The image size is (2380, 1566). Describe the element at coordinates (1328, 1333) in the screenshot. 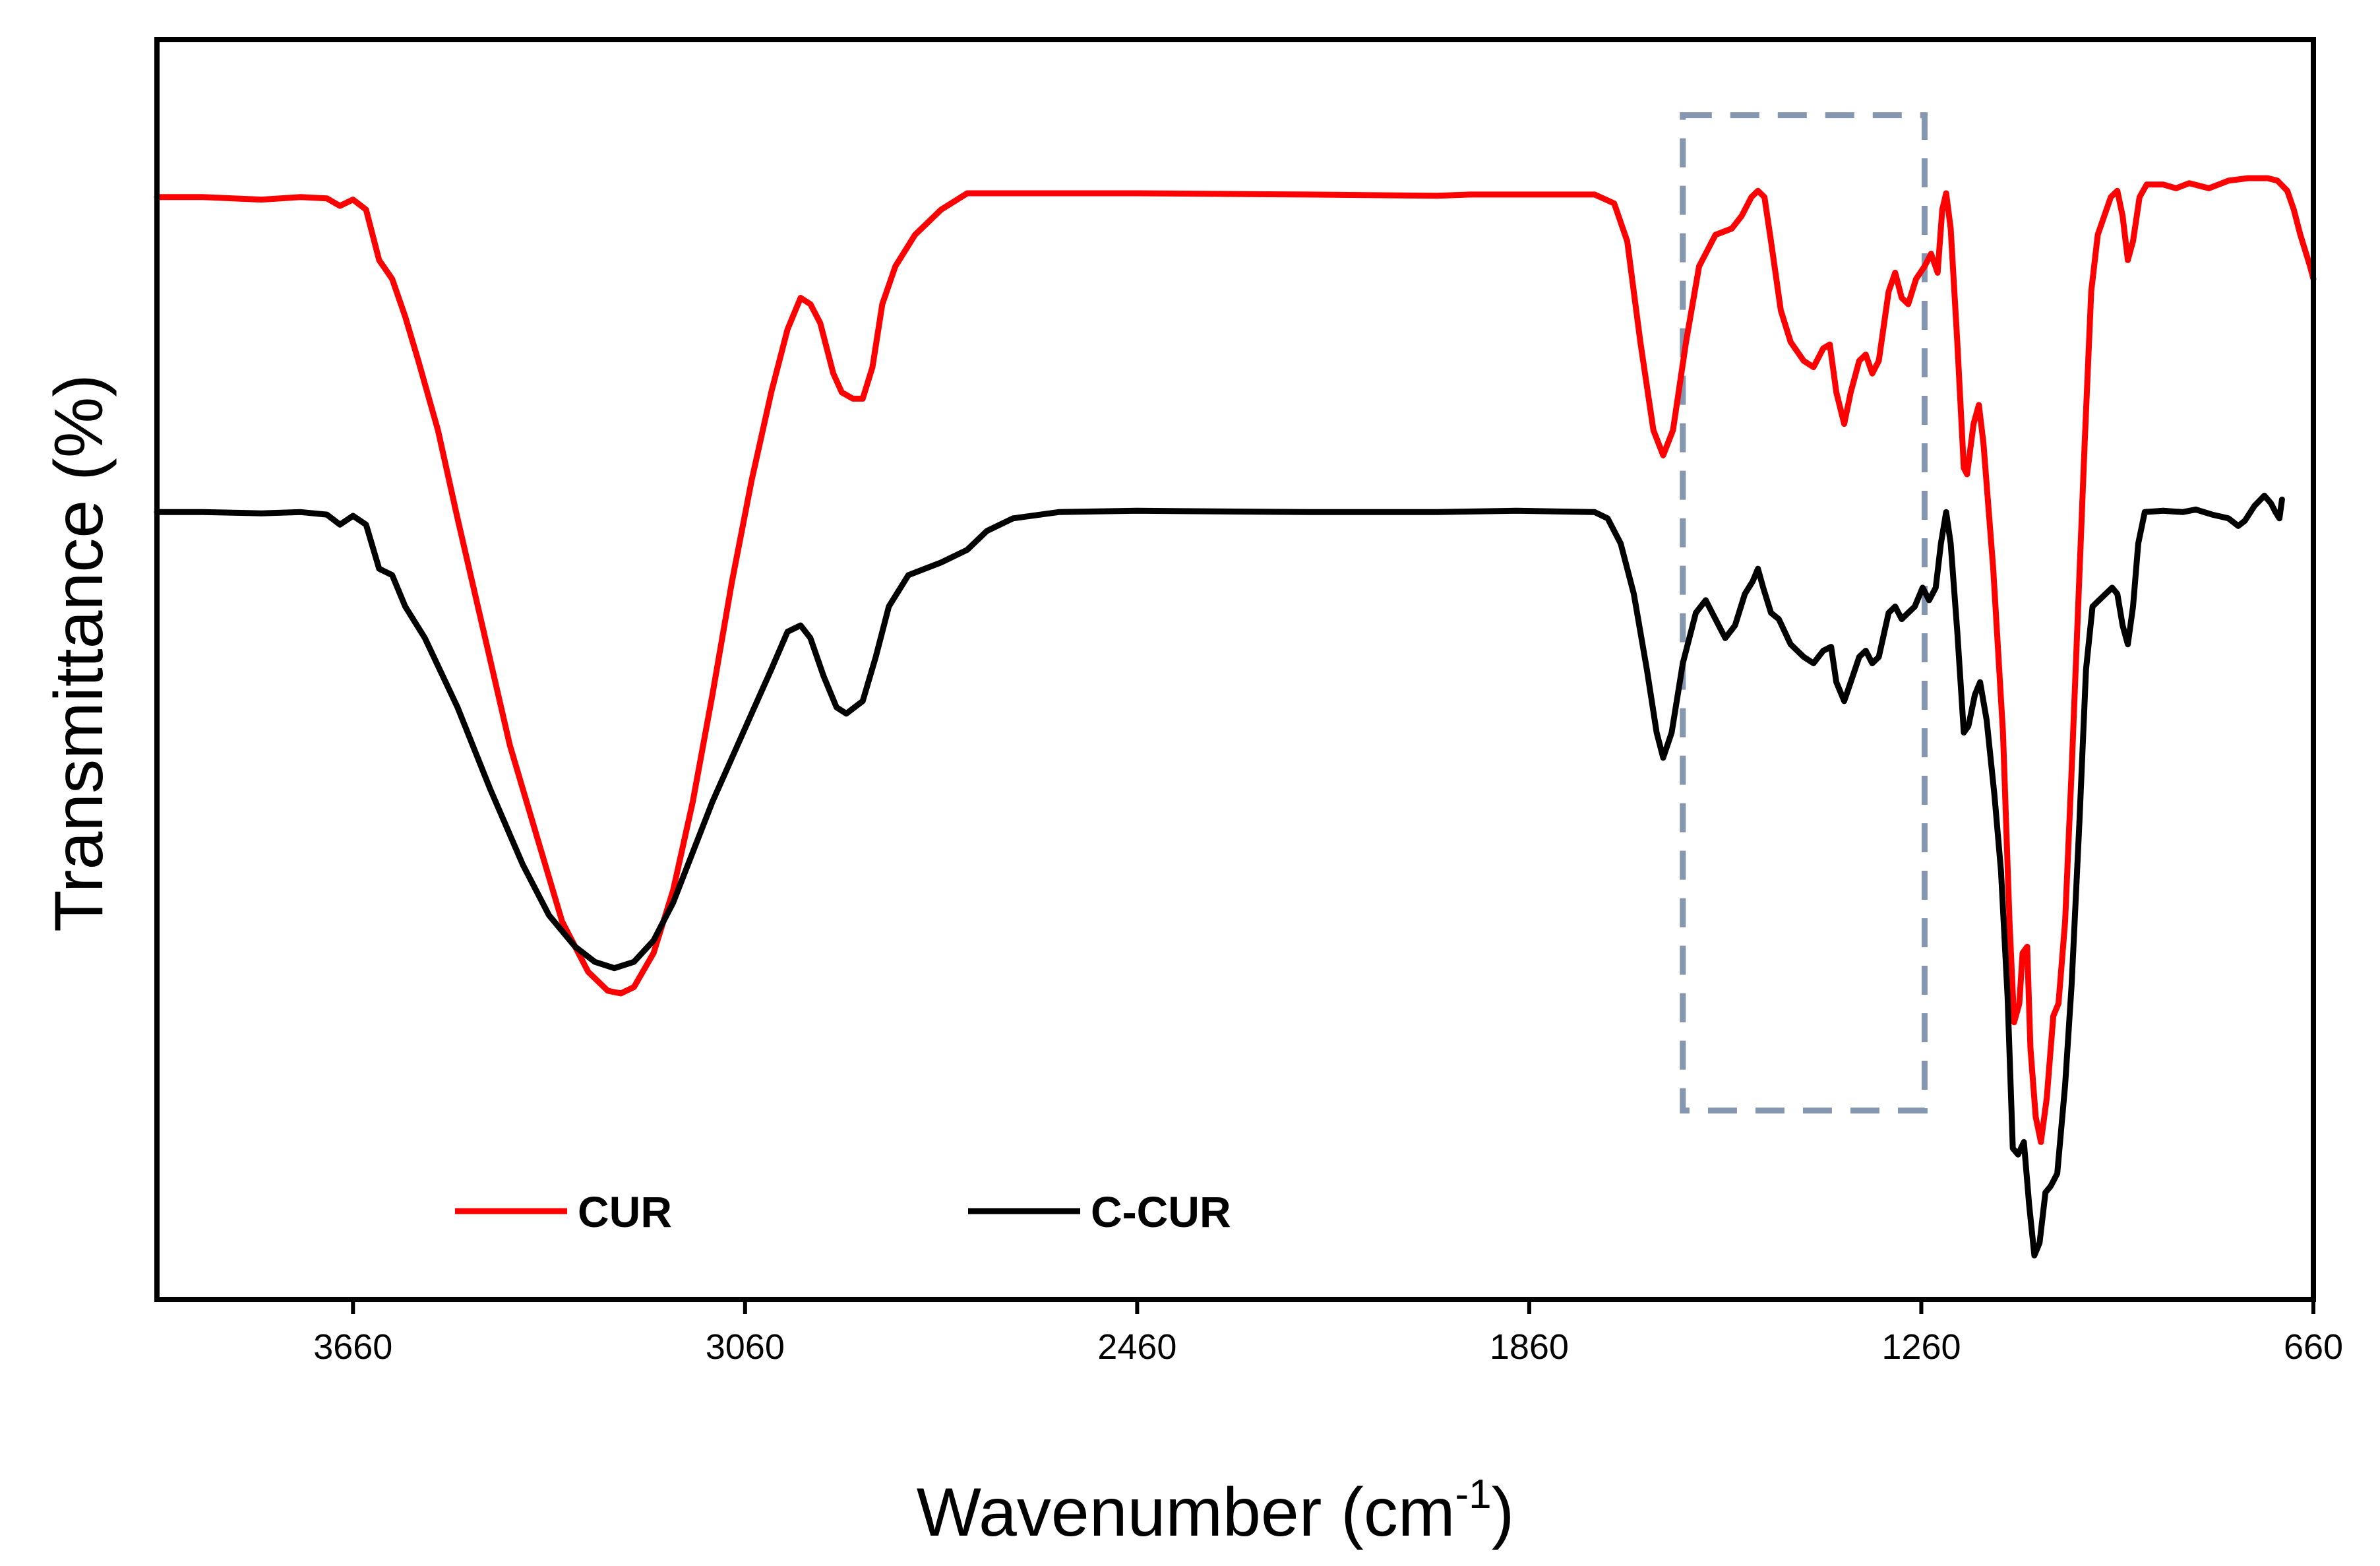

I see `x-tick-layer: 3660 3060 2460 1860 1260 660` at that location.